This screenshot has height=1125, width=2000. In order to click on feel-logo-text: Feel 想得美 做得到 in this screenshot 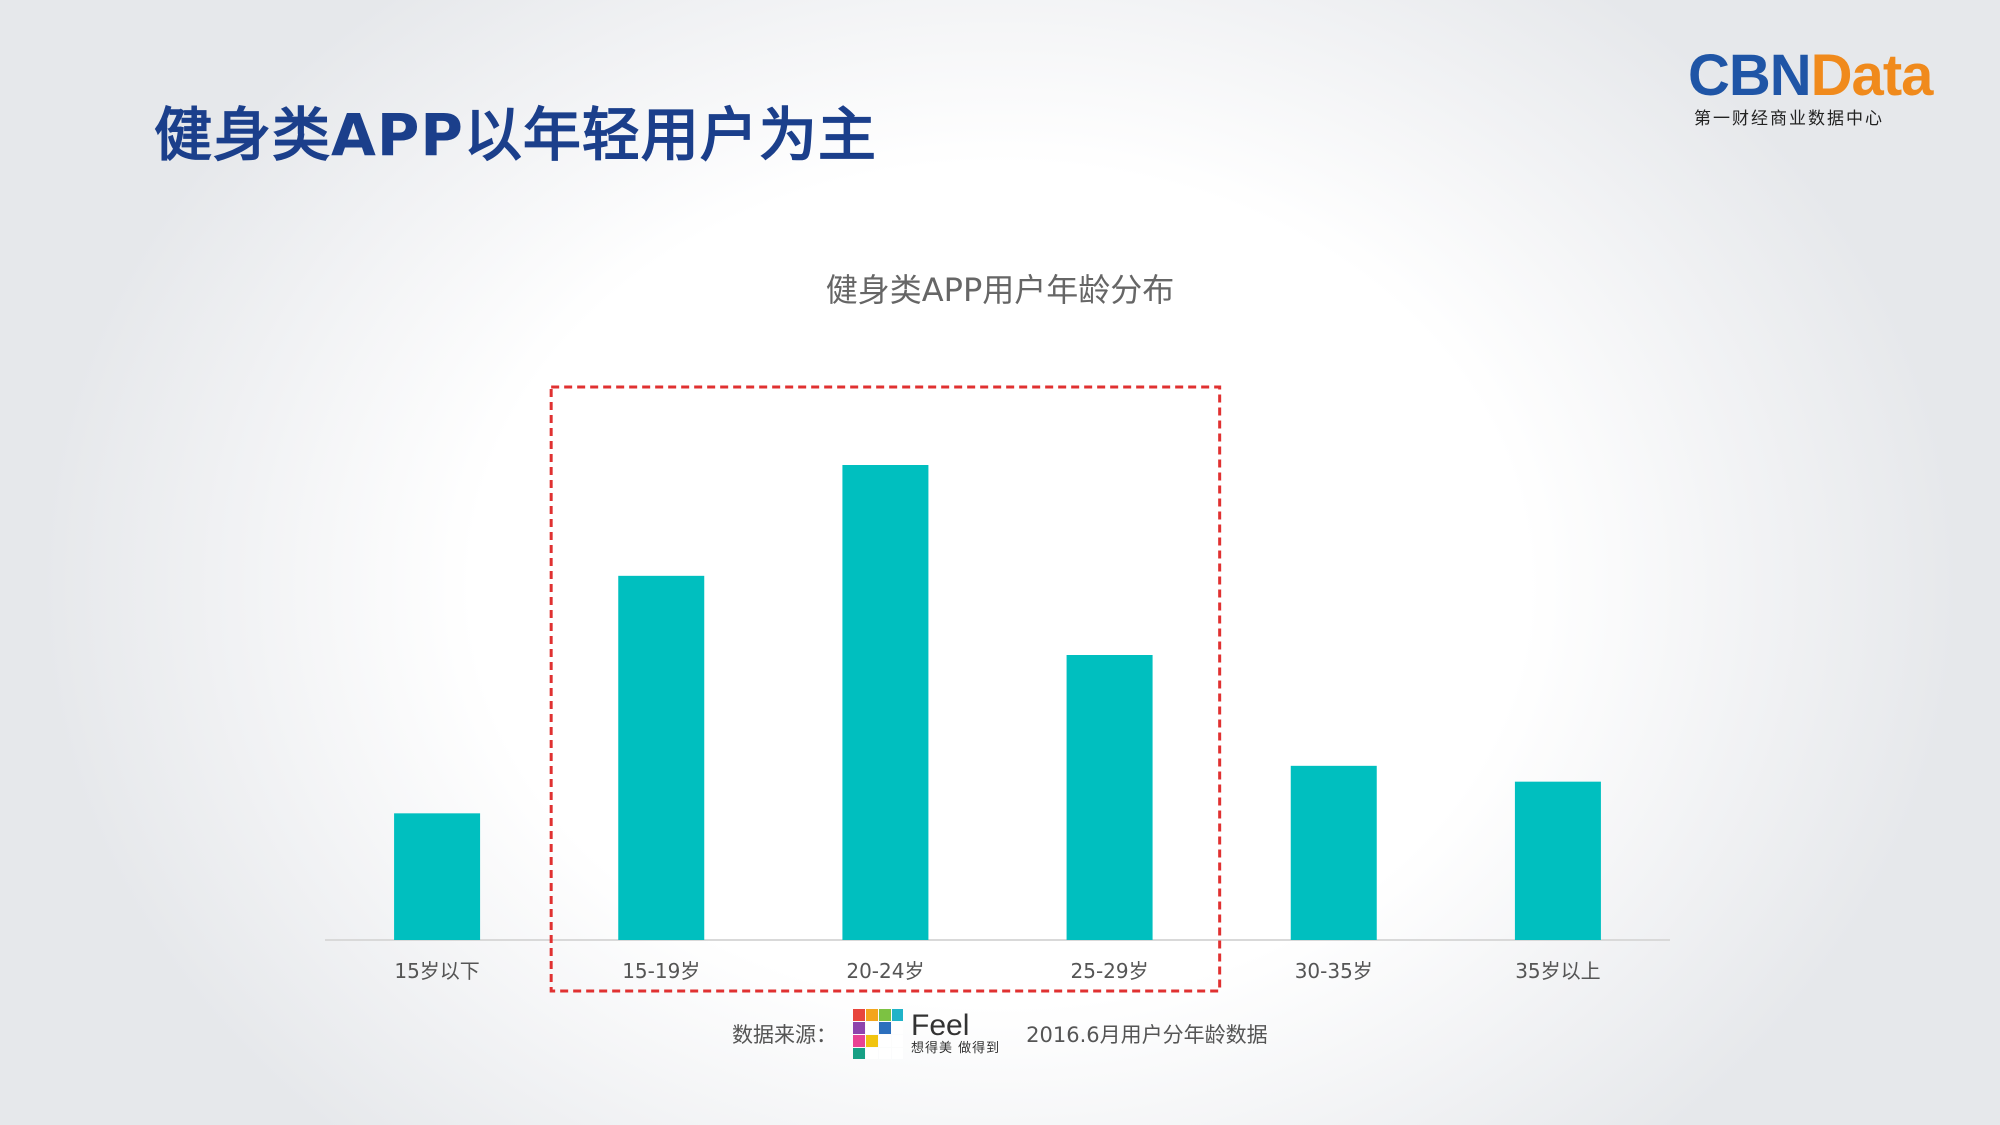, I will do `click(955, 1034)`.